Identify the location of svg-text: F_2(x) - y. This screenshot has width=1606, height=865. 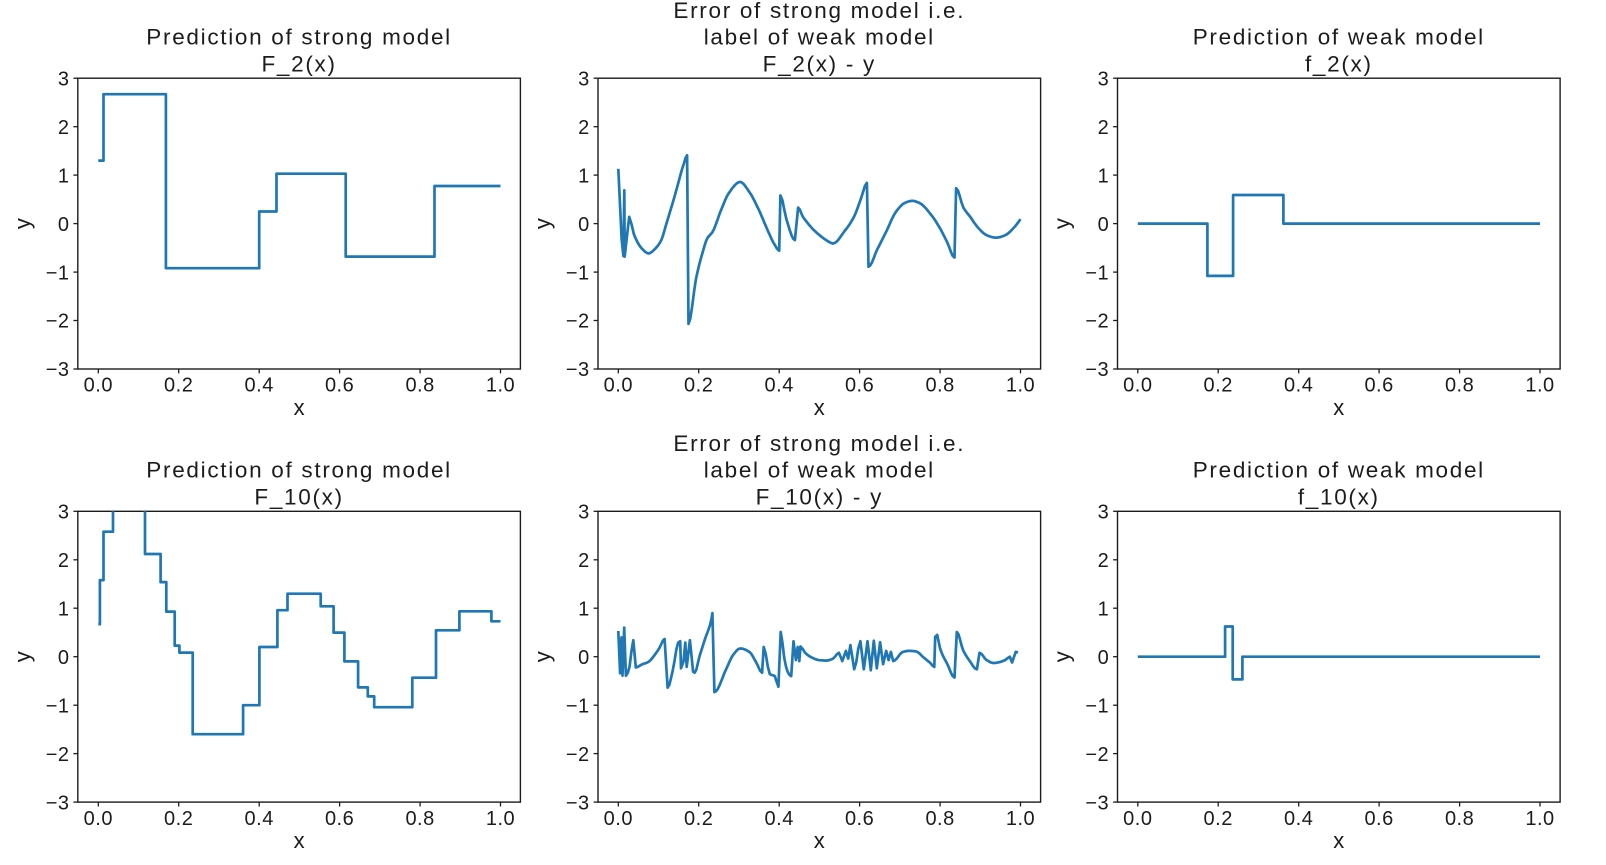
(819, 63).